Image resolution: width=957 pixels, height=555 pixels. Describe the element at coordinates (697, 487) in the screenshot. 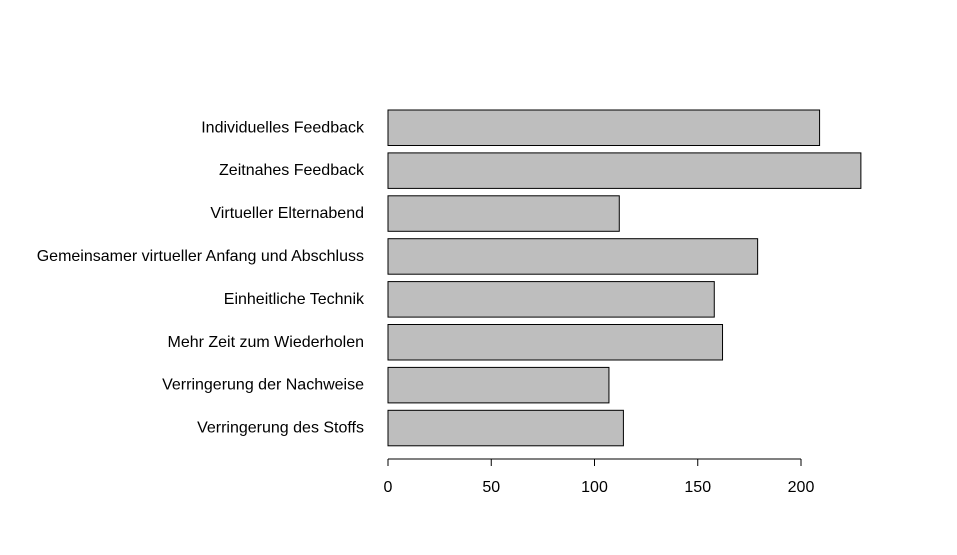

I see `x-tick-label-3: 150` at that location.